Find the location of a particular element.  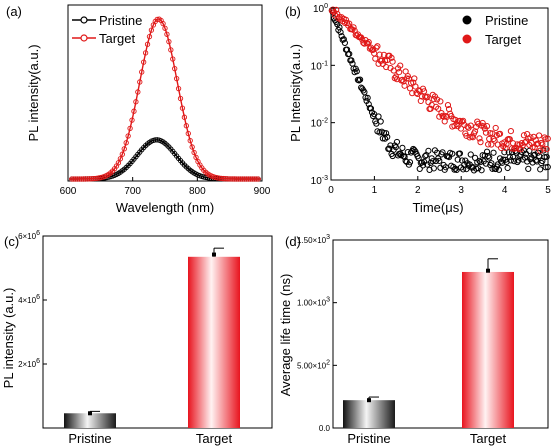

y-tick-label: 10⁻³ is located at coordinates (319, 181).